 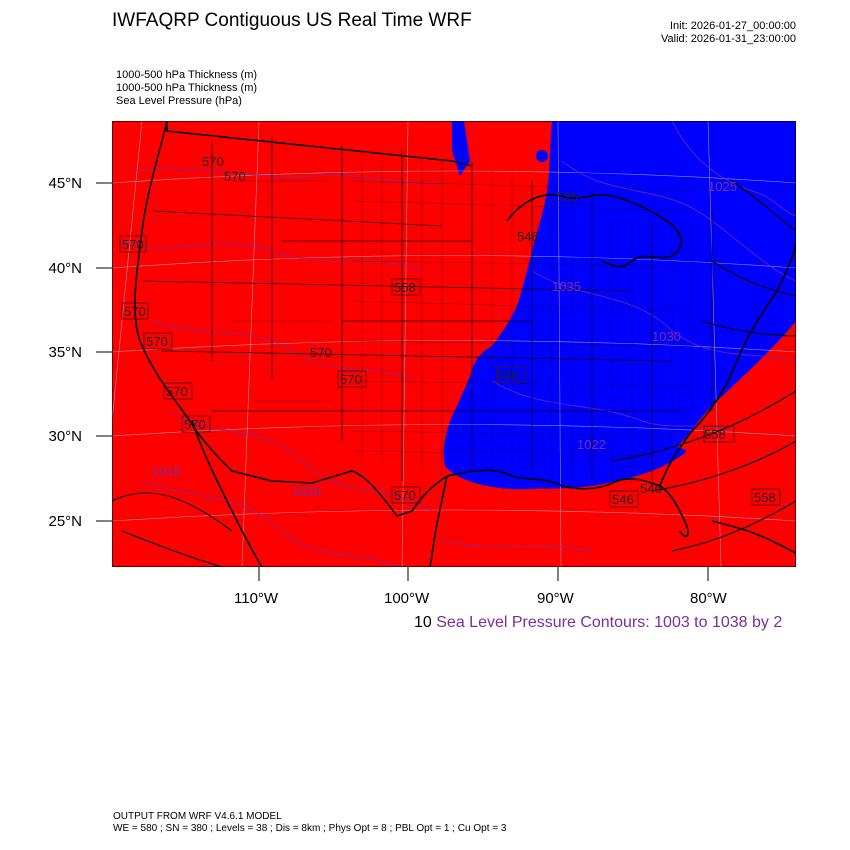 I want to click on contour-label: 535, so click(x=567, y=196).